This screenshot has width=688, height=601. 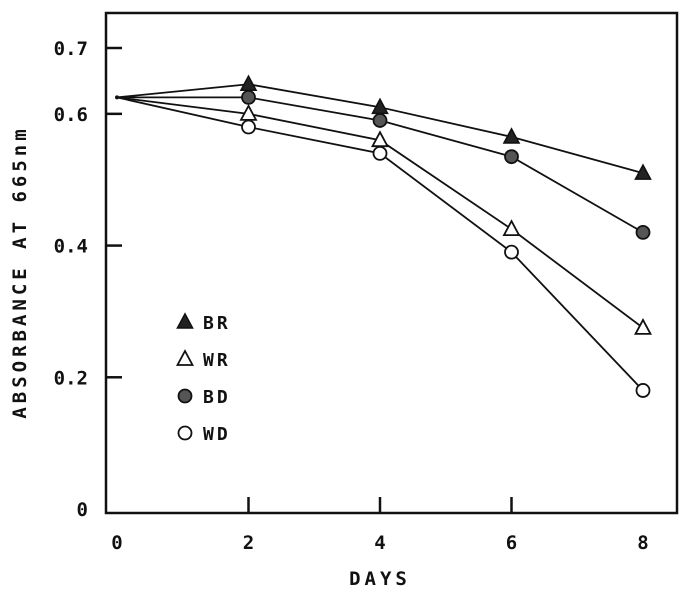 What do you see at coordinates (217, 360) in the screenshot?
I see `legend-label-wr: WR` at bounding box center [217, 360].